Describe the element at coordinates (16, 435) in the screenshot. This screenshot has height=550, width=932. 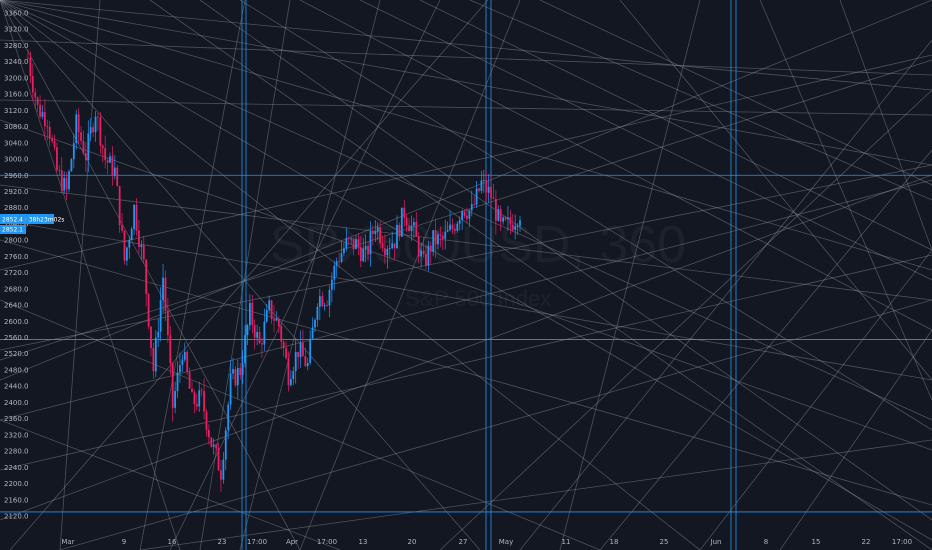
I see `price-tick-label: 2320.0` at that location.